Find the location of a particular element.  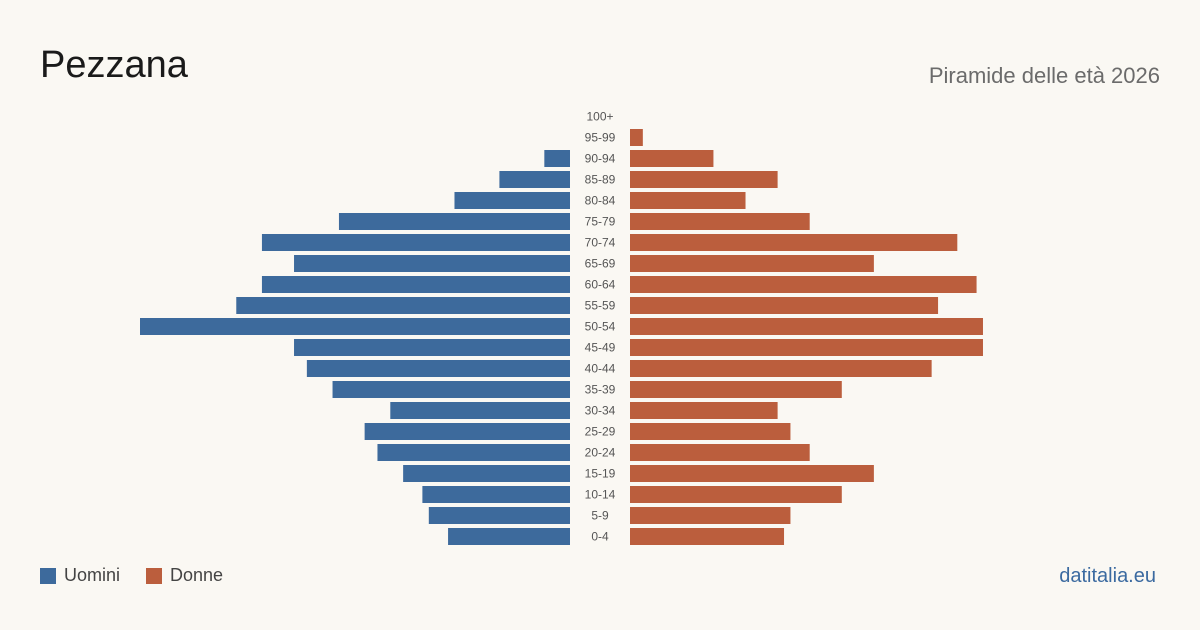

legend-swatch-female is located at coordinates (154, 575).